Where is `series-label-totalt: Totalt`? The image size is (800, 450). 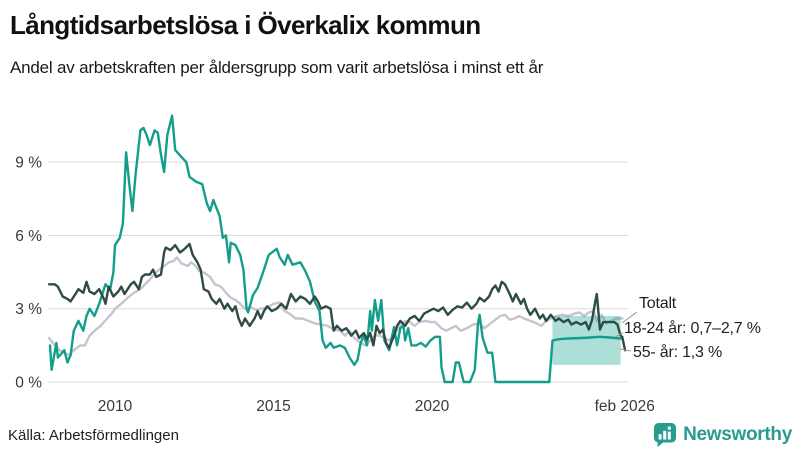
series-label-totalt: Totalt is located at coordinates (658, 303).